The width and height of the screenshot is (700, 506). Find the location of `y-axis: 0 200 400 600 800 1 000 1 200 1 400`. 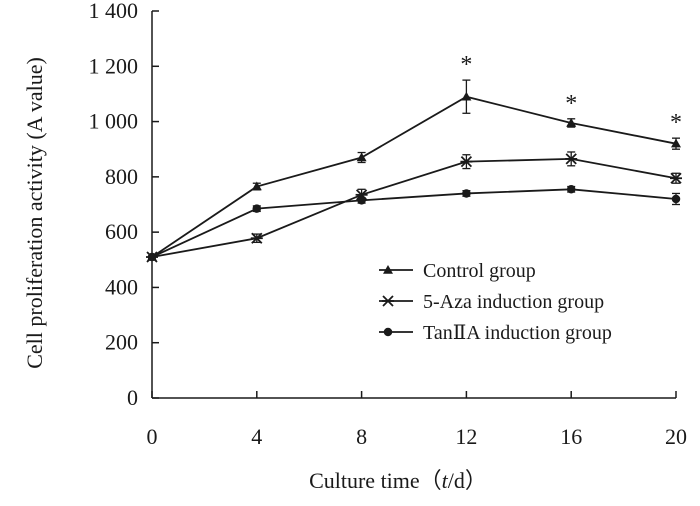

y-axis: 0 200 400 600 800 1 000 1 200 1 400 is located at coordinates (124, 205).